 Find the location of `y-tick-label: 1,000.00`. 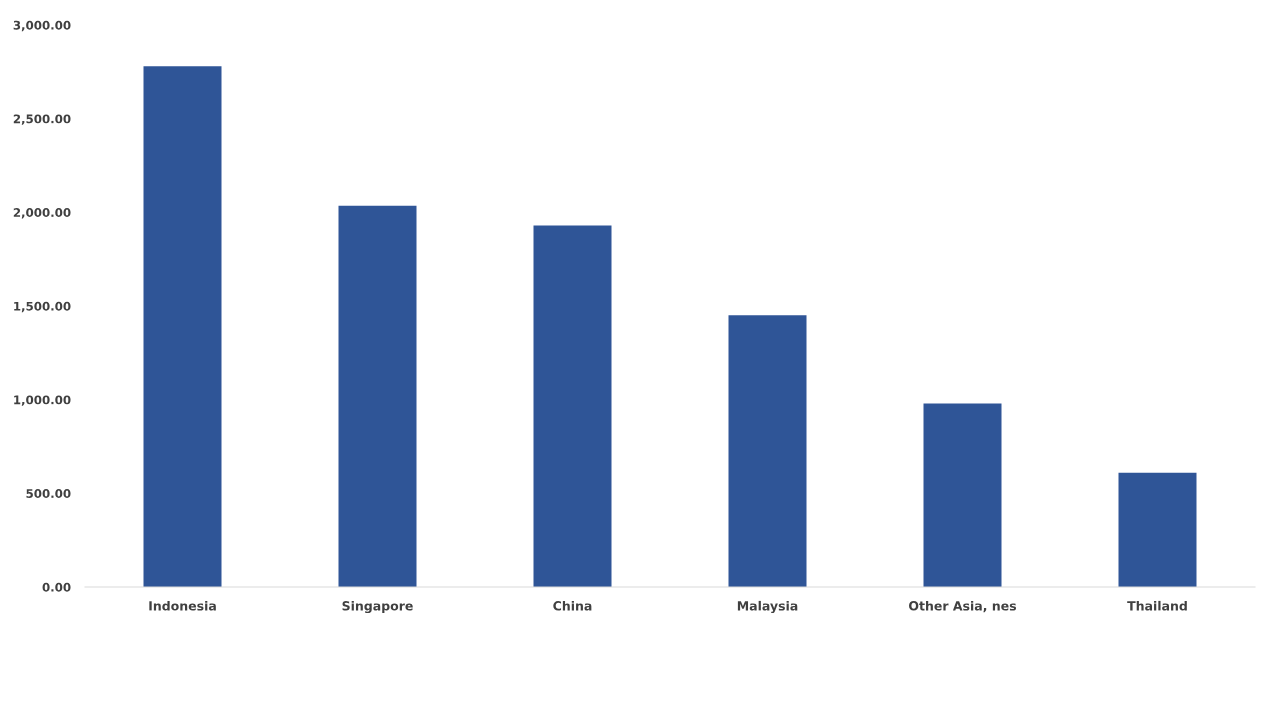

y-tick-label: 1,000.00 is located at coordinates (42, 400).